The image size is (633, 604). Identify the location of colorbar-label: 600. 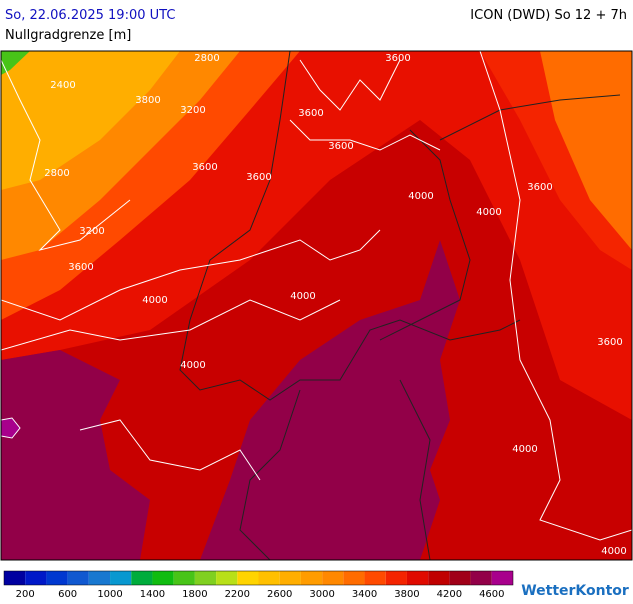
(67, 594).